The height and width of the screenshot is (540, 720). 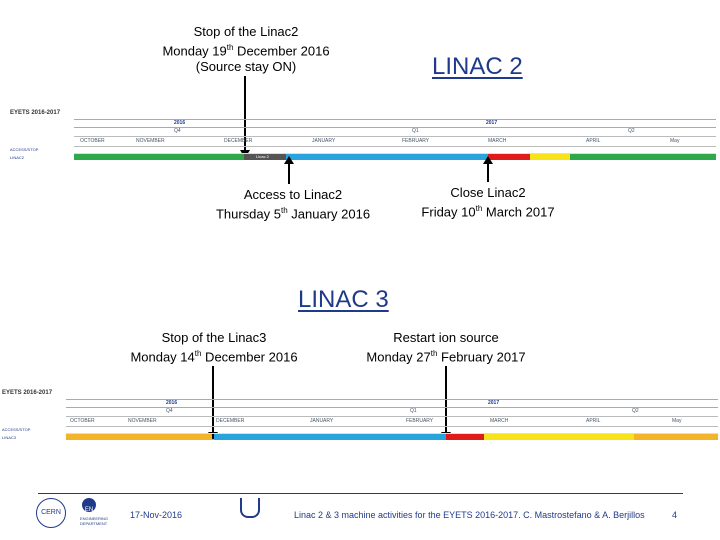 I want to click on linac2-bar-stop: Linac 2, so click(x=265, y=157).